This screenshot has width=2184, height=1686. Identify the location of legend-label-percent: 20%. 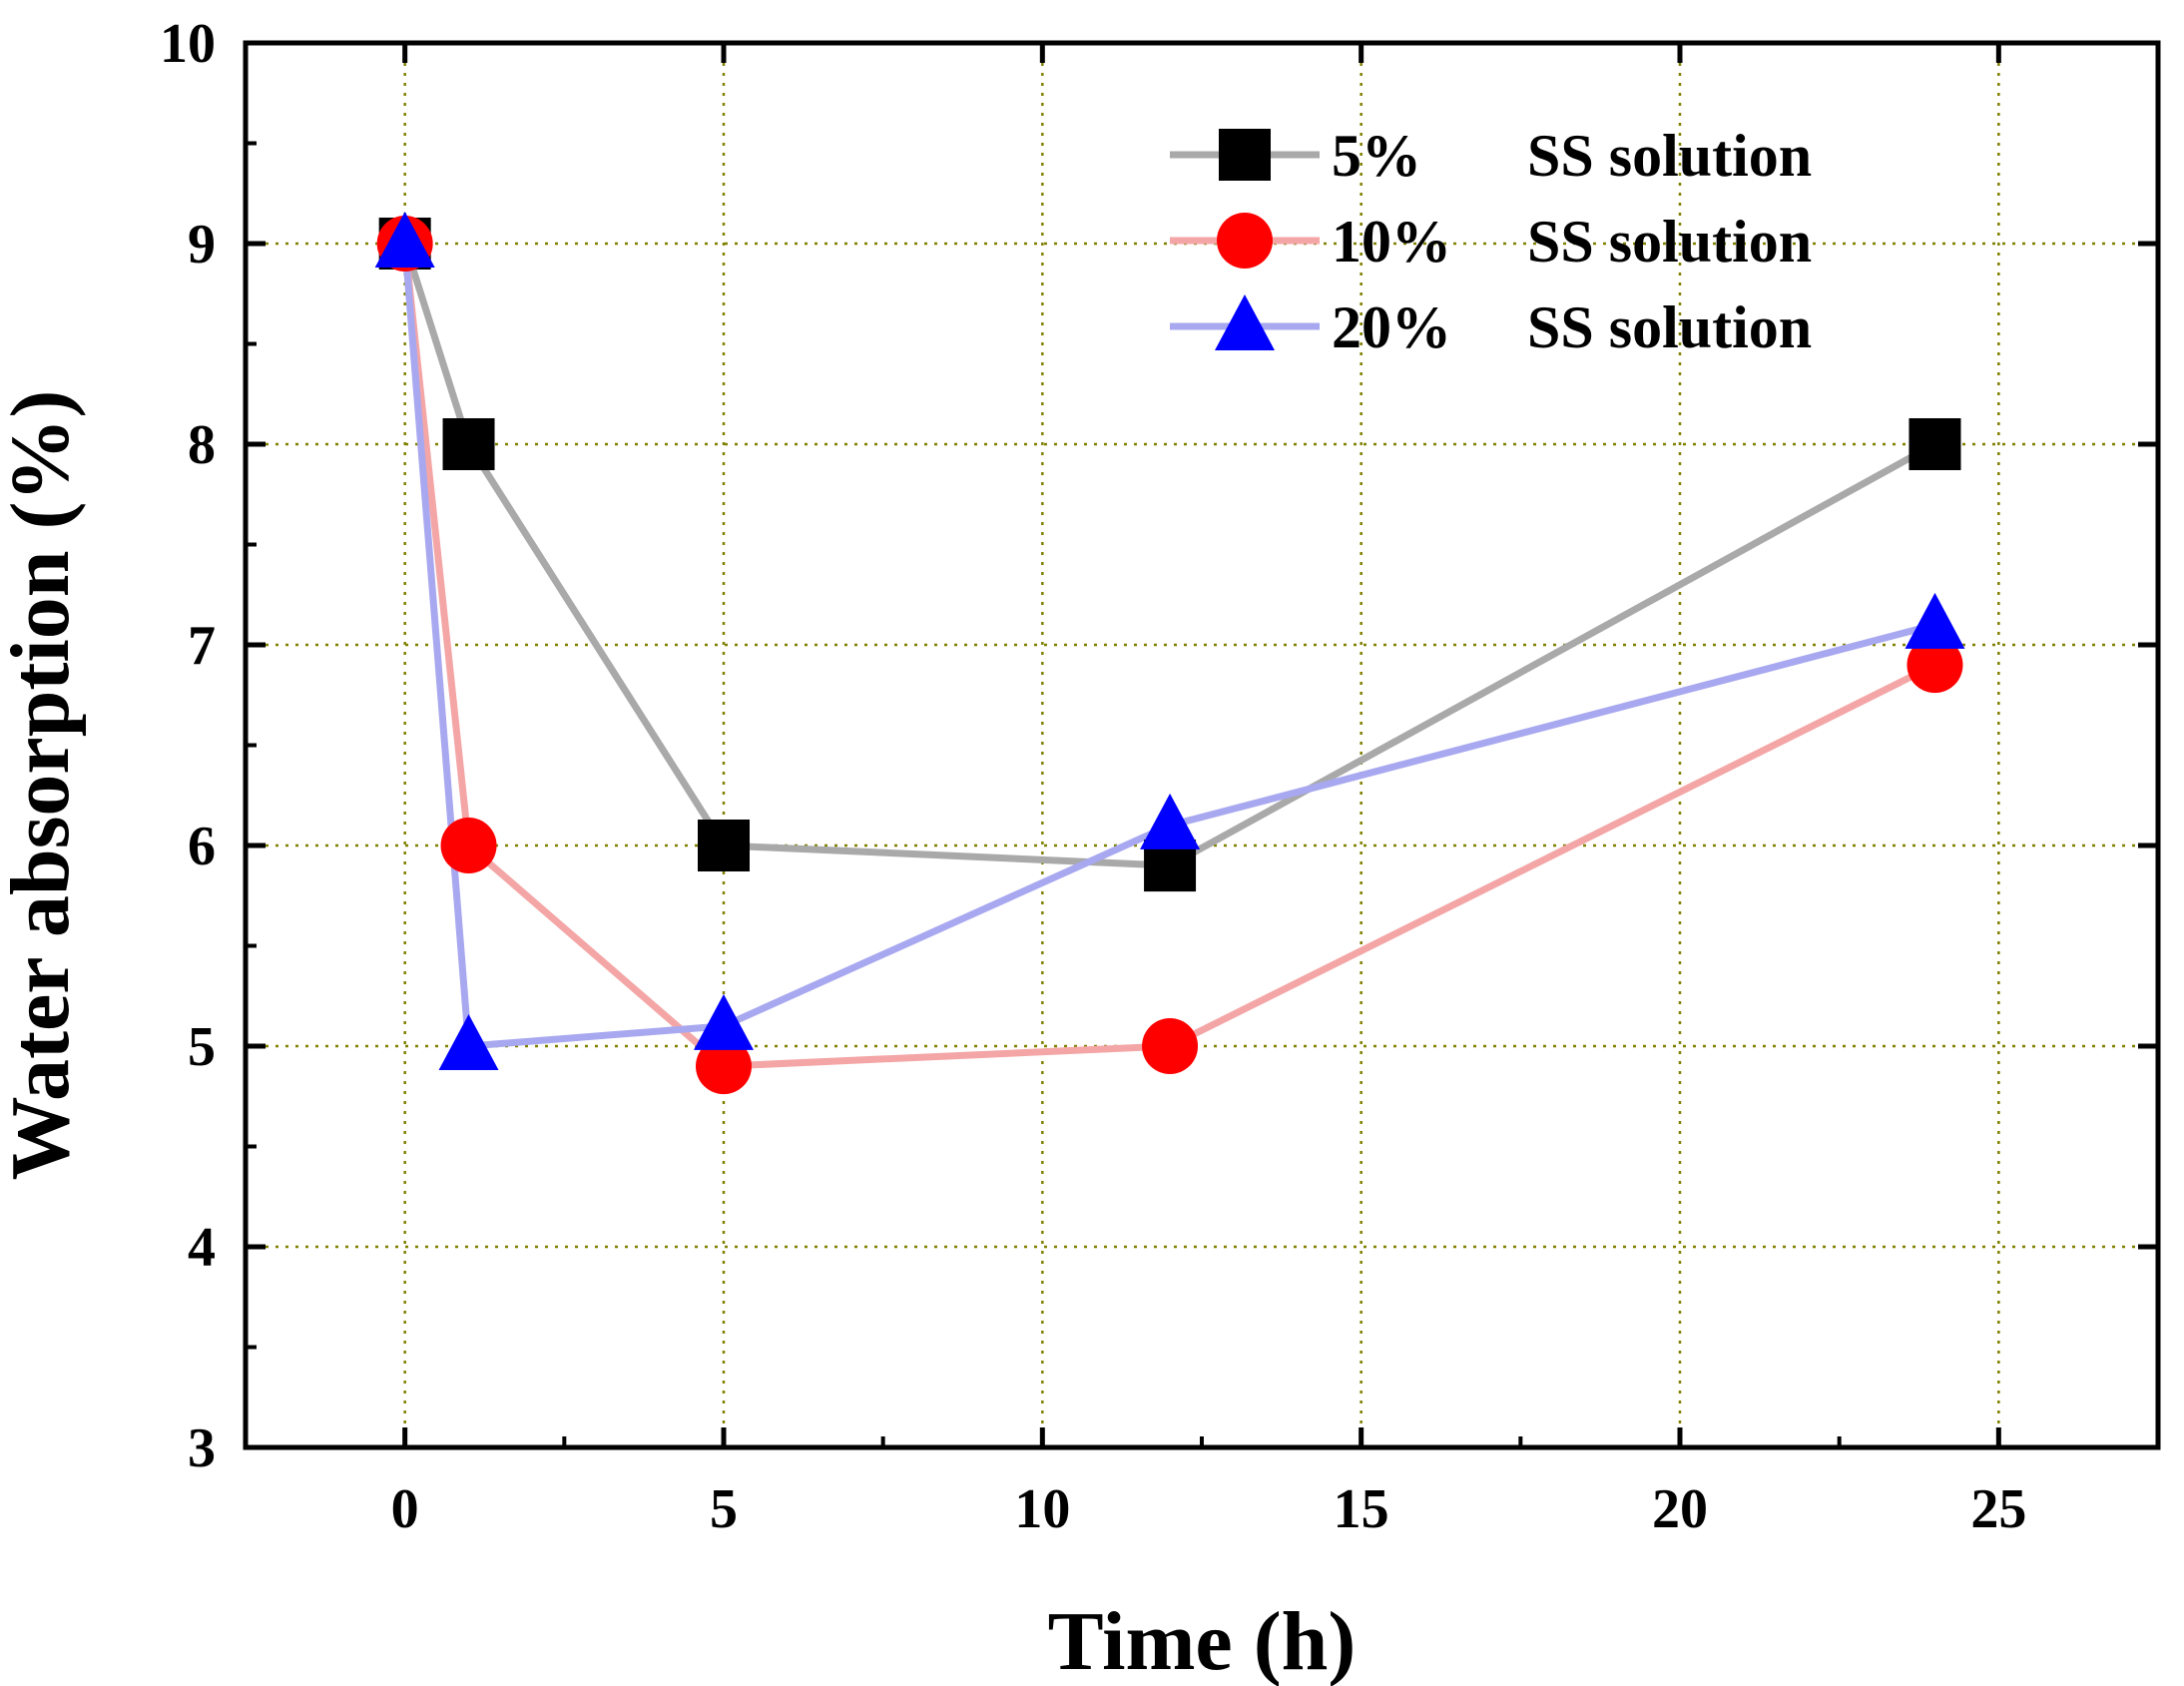
(1391, 327).